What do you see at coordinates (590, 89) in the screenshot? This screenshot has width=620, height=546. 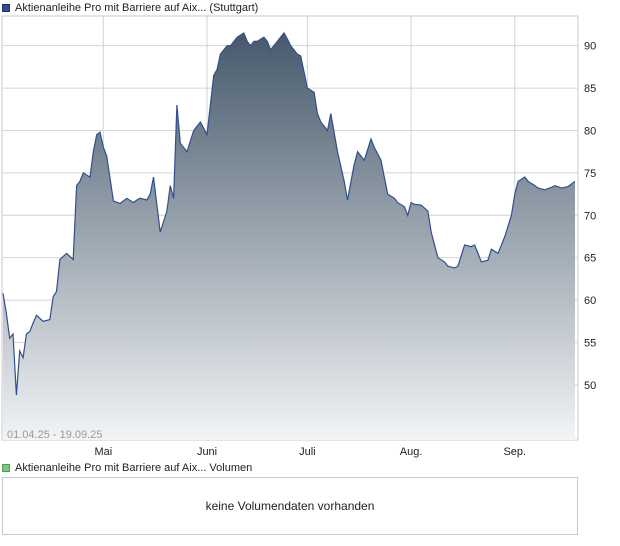 I see `y-tick-label: 85` at bounding box center [590, 89].